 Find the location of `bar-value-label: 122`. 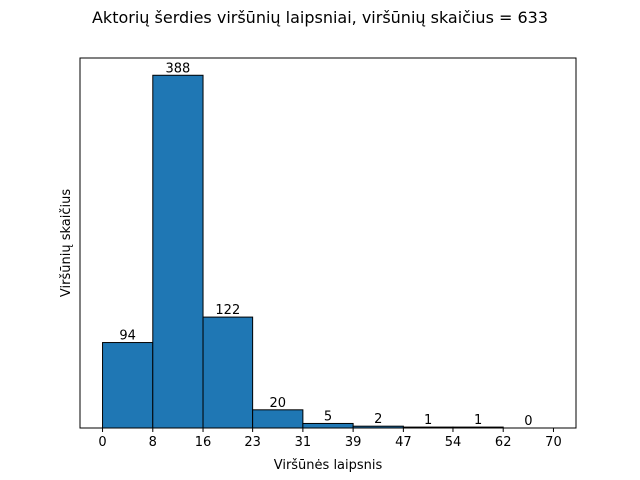

bar-value-label: 122 is located at coordinates (227, 310).